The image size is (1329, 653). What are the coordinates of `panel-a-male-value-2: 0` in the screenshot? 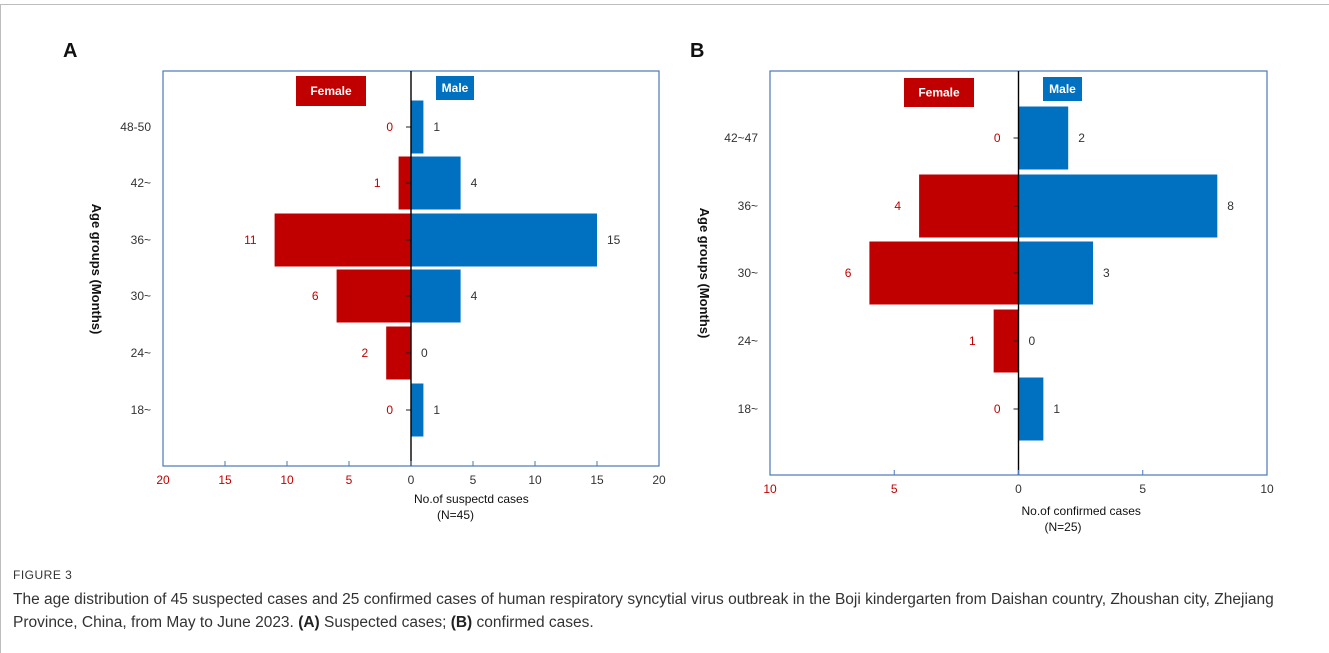 It's located at (424, 353).